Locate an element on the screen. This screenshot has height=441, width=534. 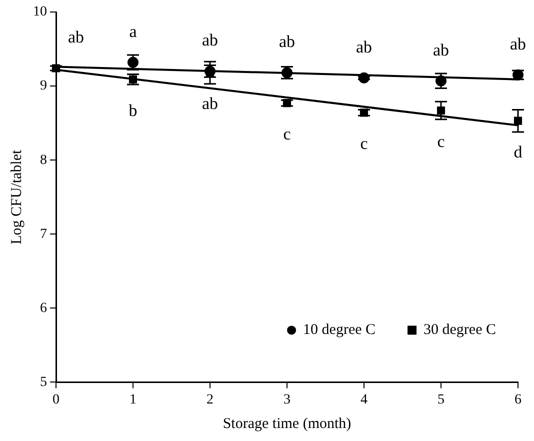
annotation: d is located at coordinates (518, 152).